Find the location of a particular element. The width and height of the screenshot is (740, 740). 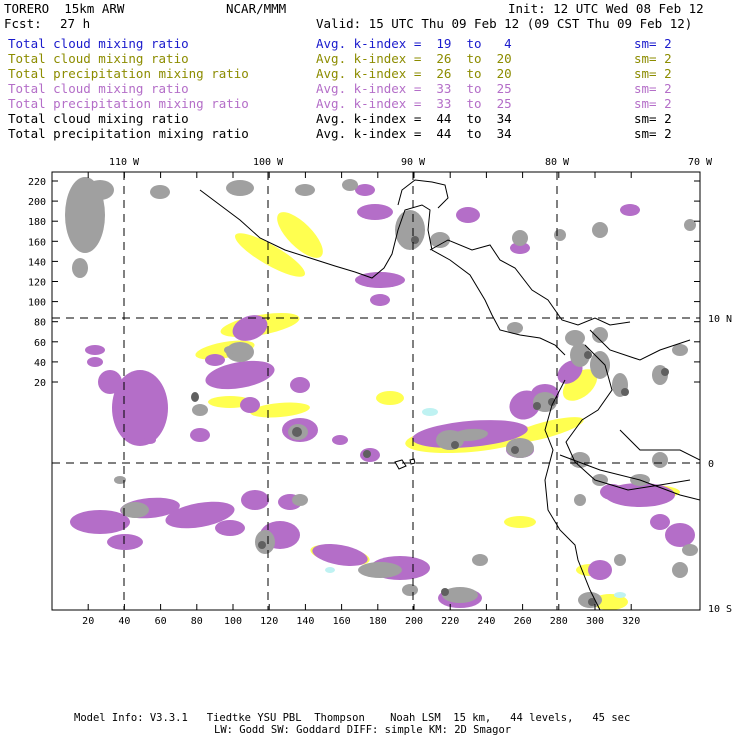

x-tick-label: 280 is located at coordinates (559, 621).